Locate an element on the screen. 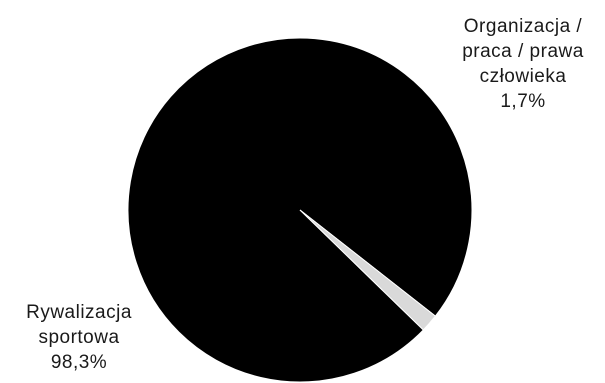 The width and height of the screenshot is (605, 383). slice-label-line: sportowa is located at coordinates (79, 337).